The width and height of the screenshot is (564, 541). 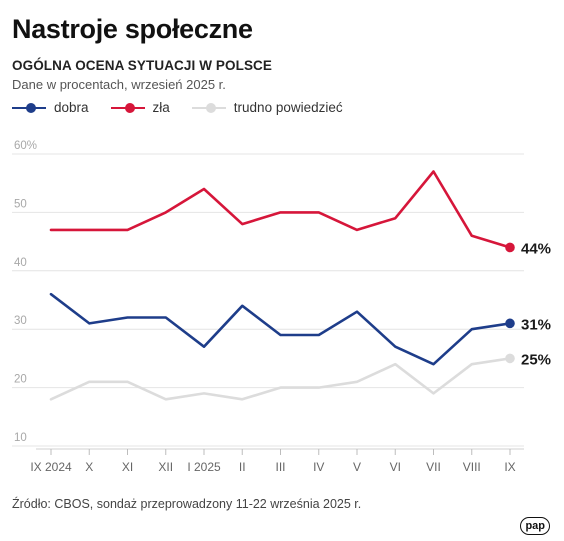 What do you see at coordinates (20, 438) in the screenshot?
I see `y-tick-label: 10` at bounding box center [20, 438].